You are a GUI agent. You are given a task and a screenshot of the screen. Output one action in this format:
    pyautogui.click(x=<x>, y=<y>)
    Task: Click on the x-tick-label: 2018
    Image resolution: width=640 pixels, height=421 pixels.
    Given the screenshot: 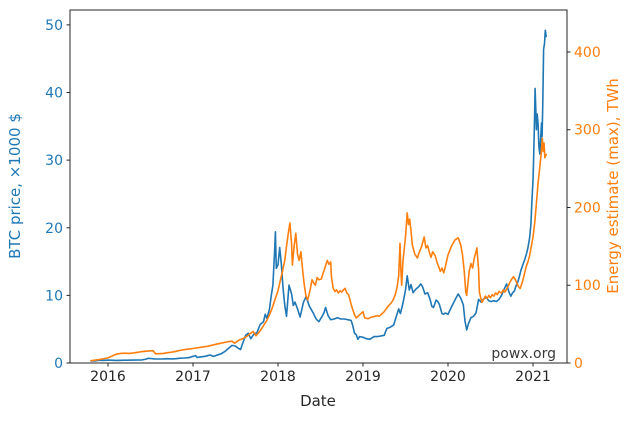 What is the action you would take?
    pyautogui.click(x=278, y=377)
    